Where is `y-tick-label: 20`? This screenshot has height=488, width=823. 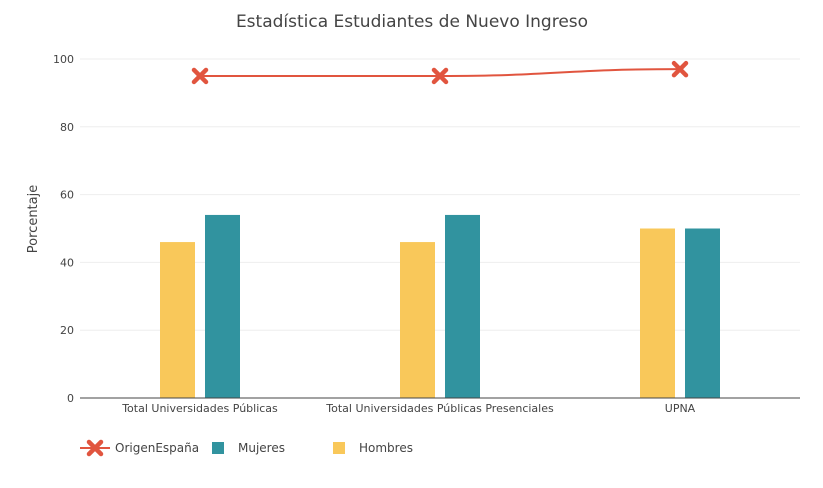
y-tick-label: 20 is located at coordinates (67, 330).